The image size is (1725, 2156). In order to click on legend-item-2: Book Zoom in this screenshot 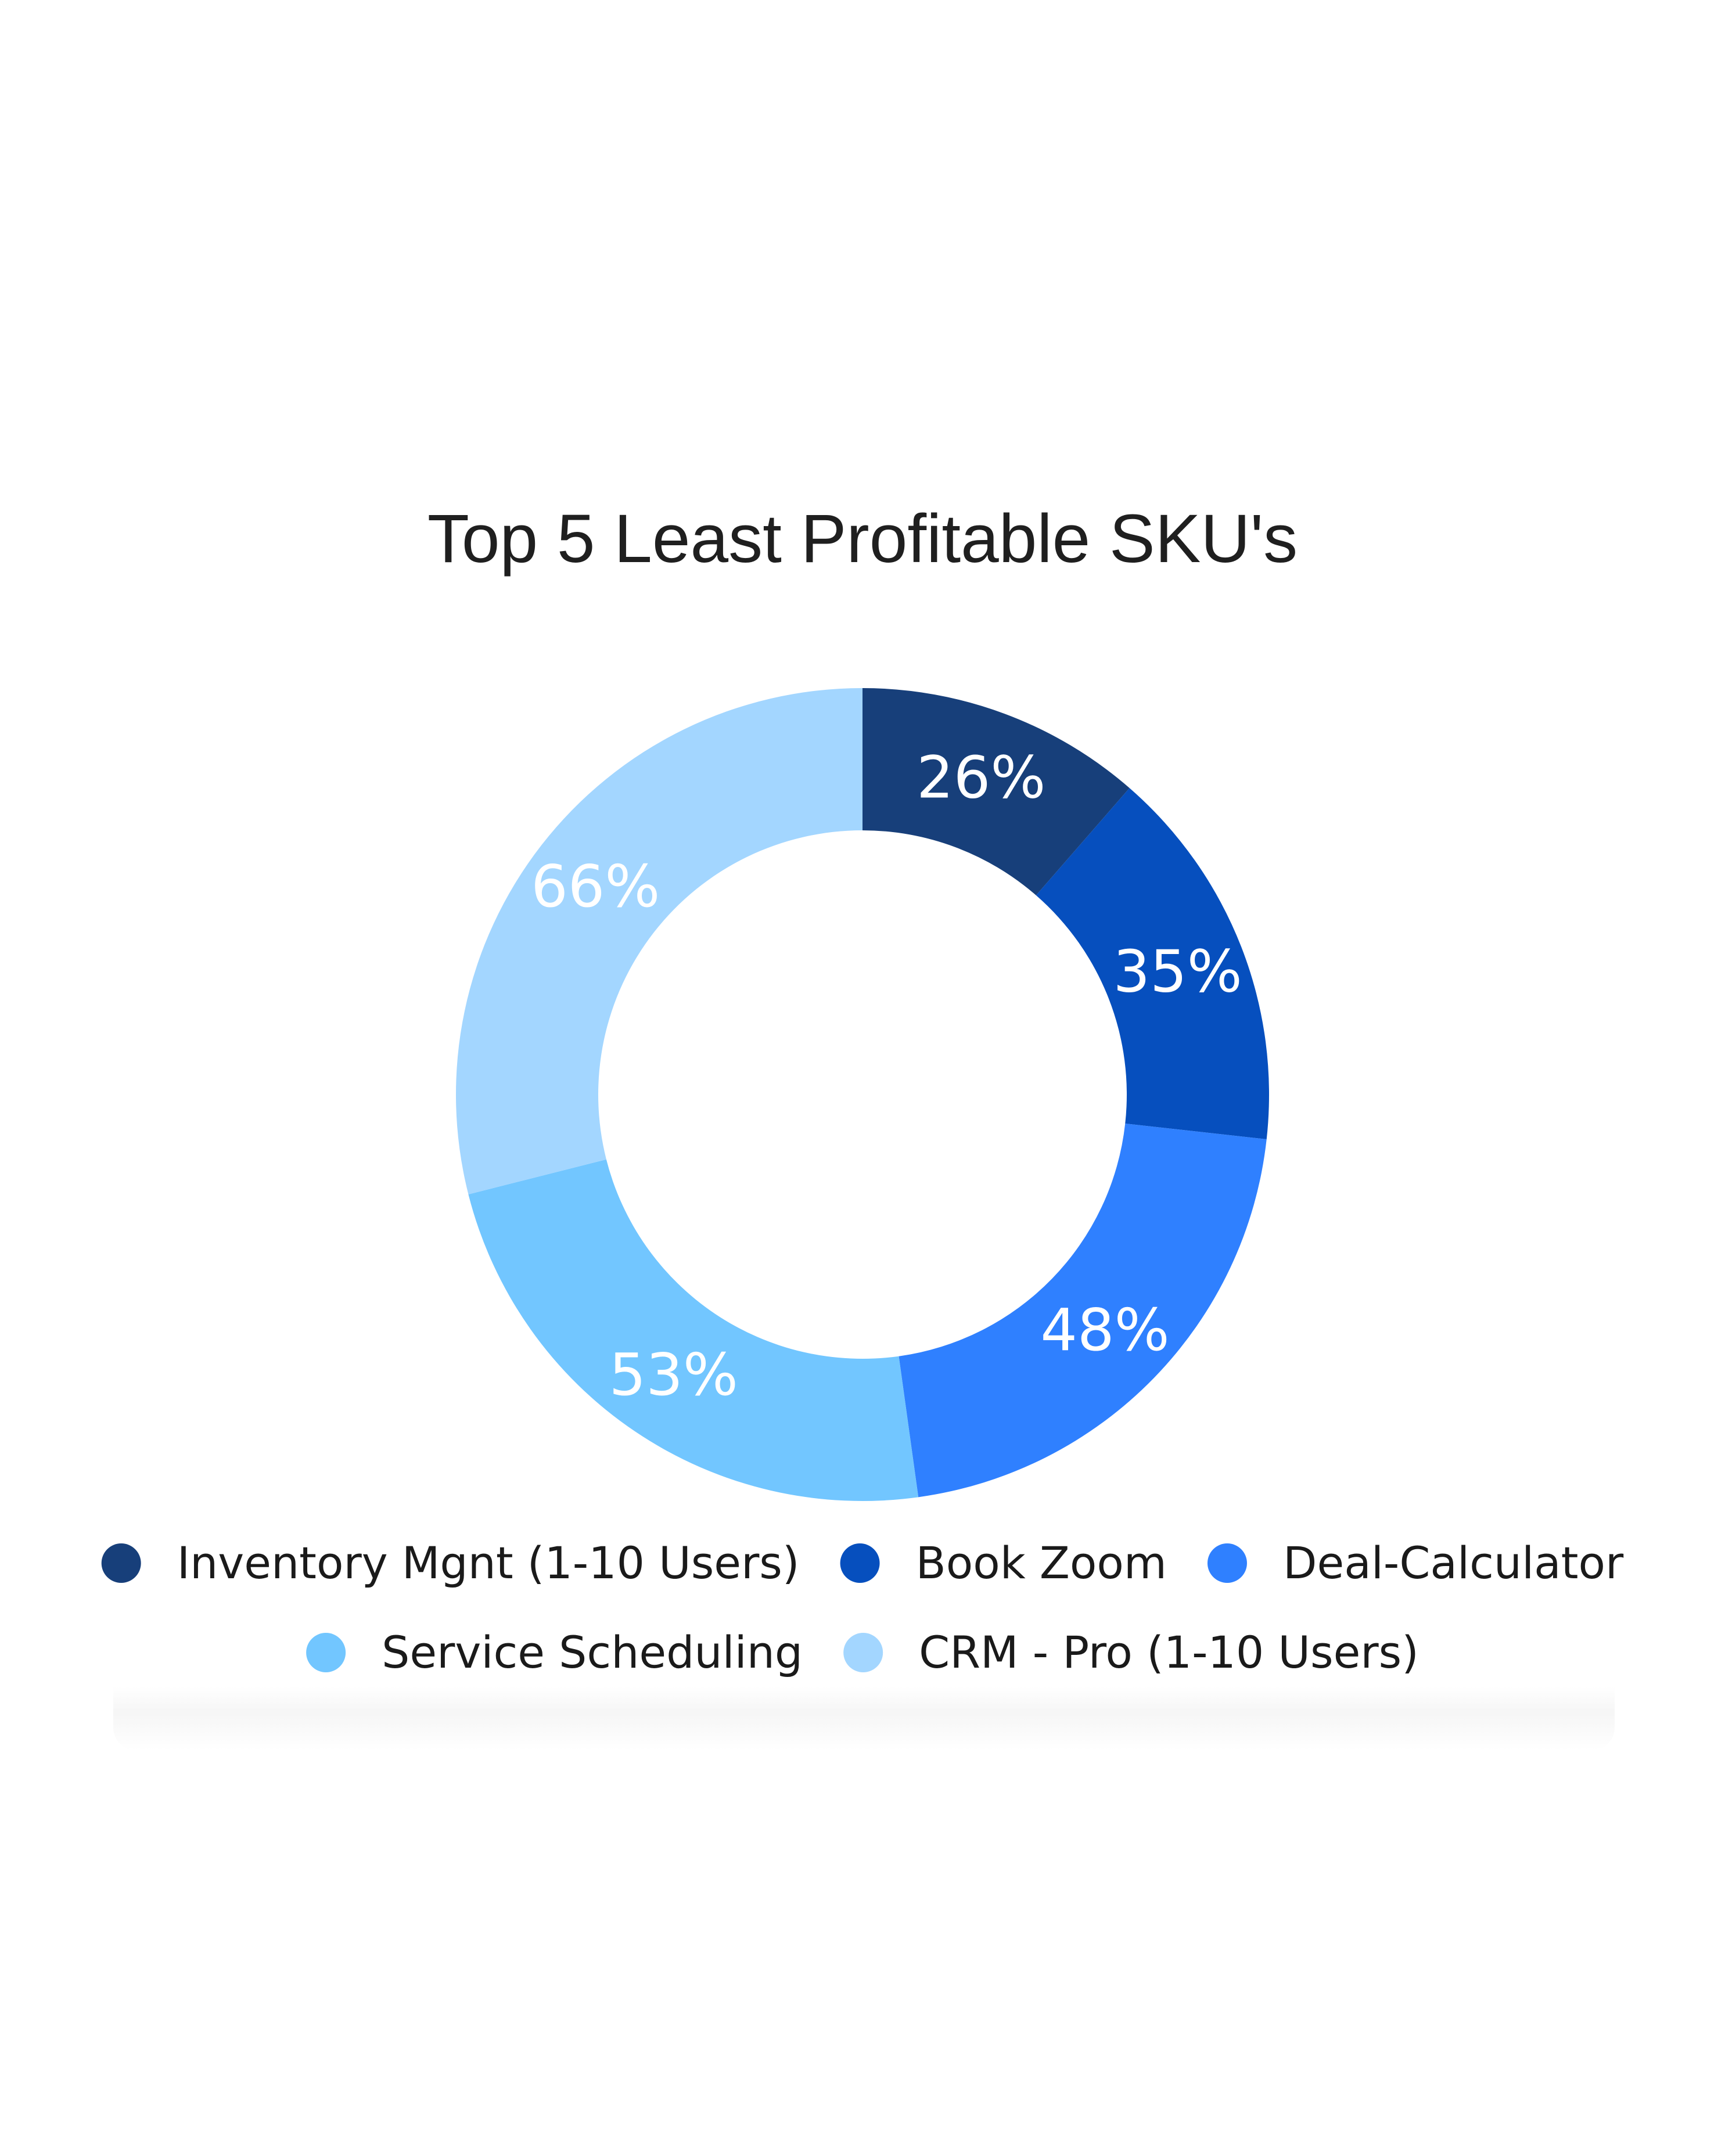, I will do `click(1003, 1563)`.